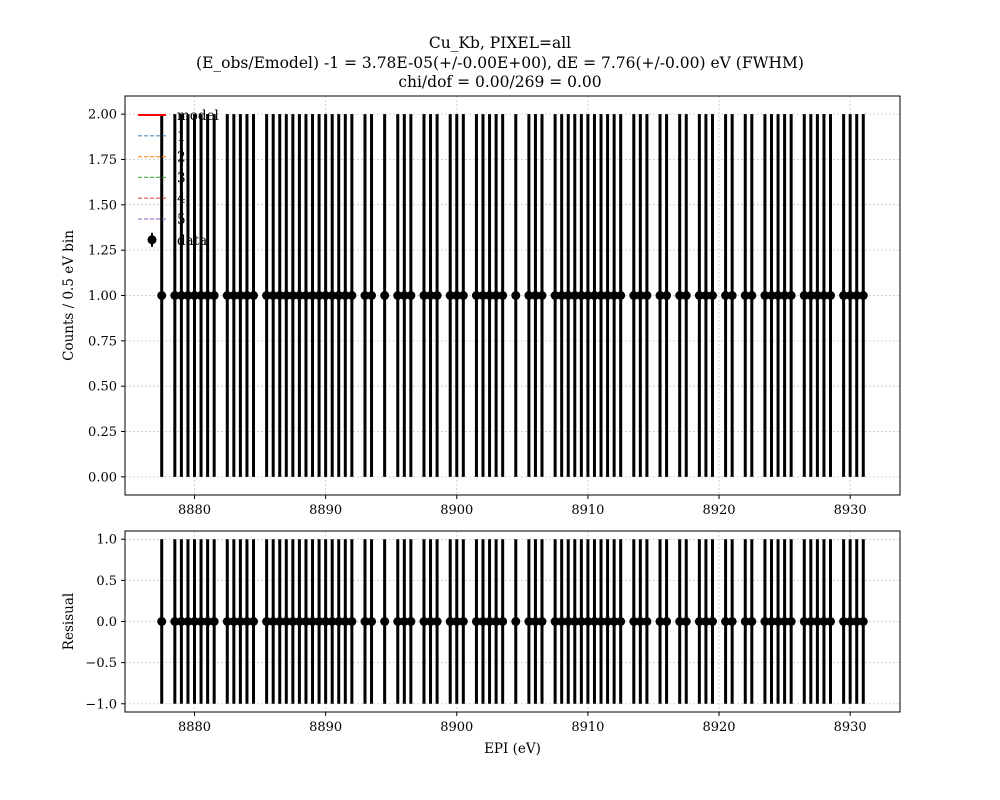 This screenshot has width=1000, height=800. I want to click on legend-label: model, so click(198, 116).